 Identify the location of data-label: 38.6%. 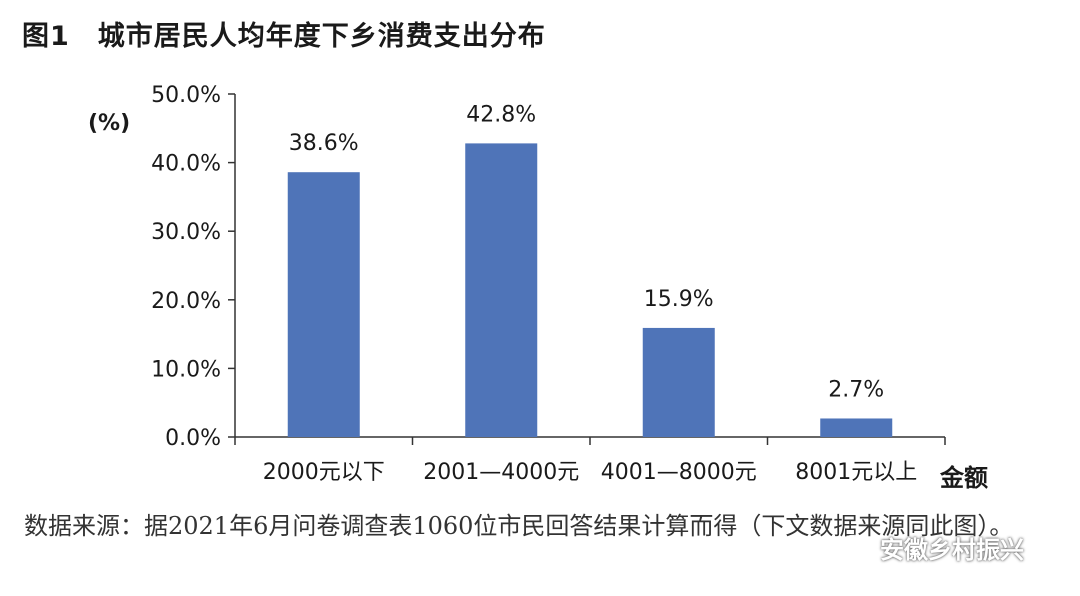
(324, 143).